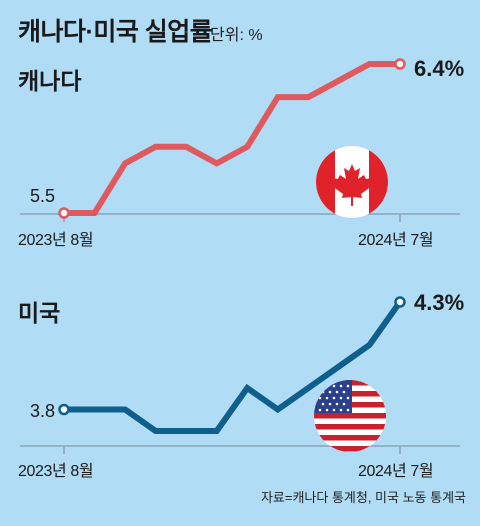 Image resolution: width=480 pixels, height=526 pixels. What do you see at coordinates (39, 313) in the screenshot?
I see `us-panel-title: 미국` at bounding box center [39, 313].